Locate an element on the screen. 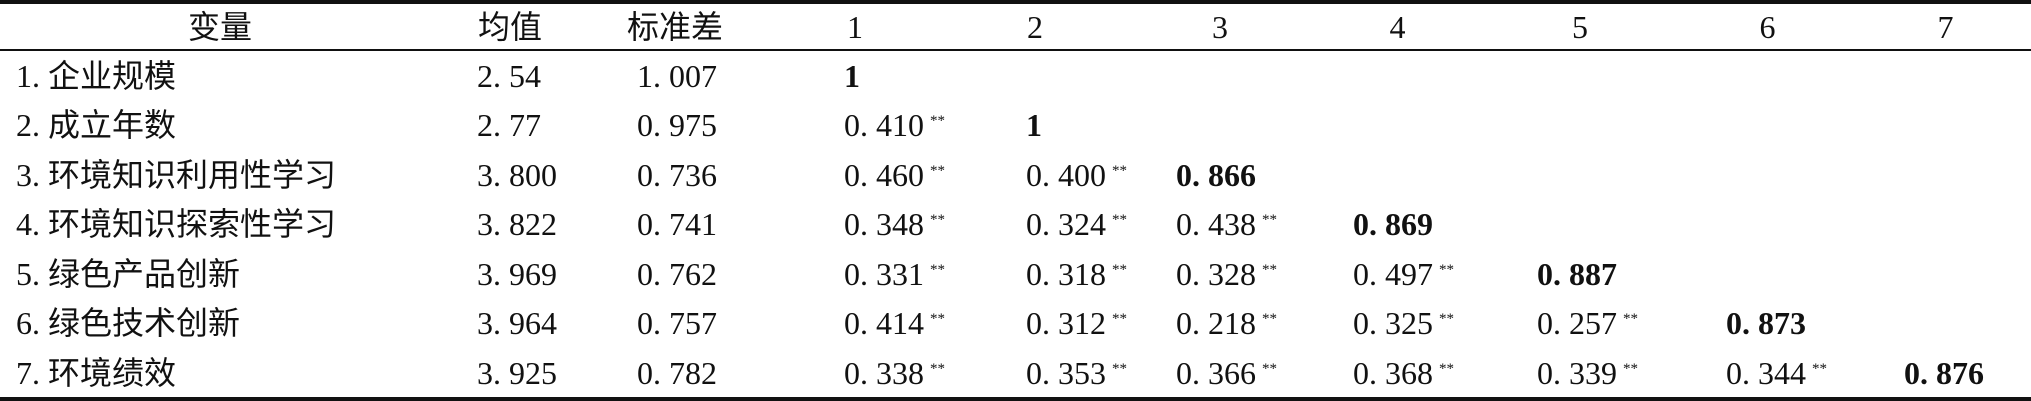 Image resolution: width=2031 pixels, height=401 pixels. correlation-cell: 0. 400 ** is located at coordinates (1035, 175).